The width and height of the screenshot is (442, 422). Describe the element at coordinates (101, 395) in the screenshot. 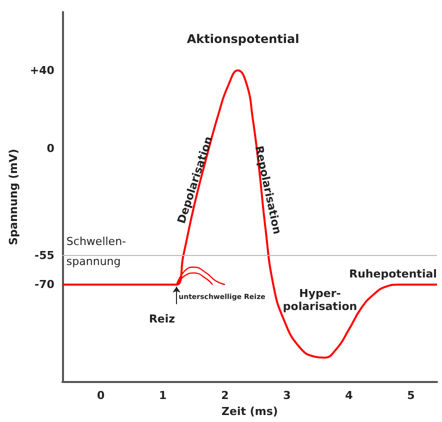

I see `x-tick-label: 0` at that location.